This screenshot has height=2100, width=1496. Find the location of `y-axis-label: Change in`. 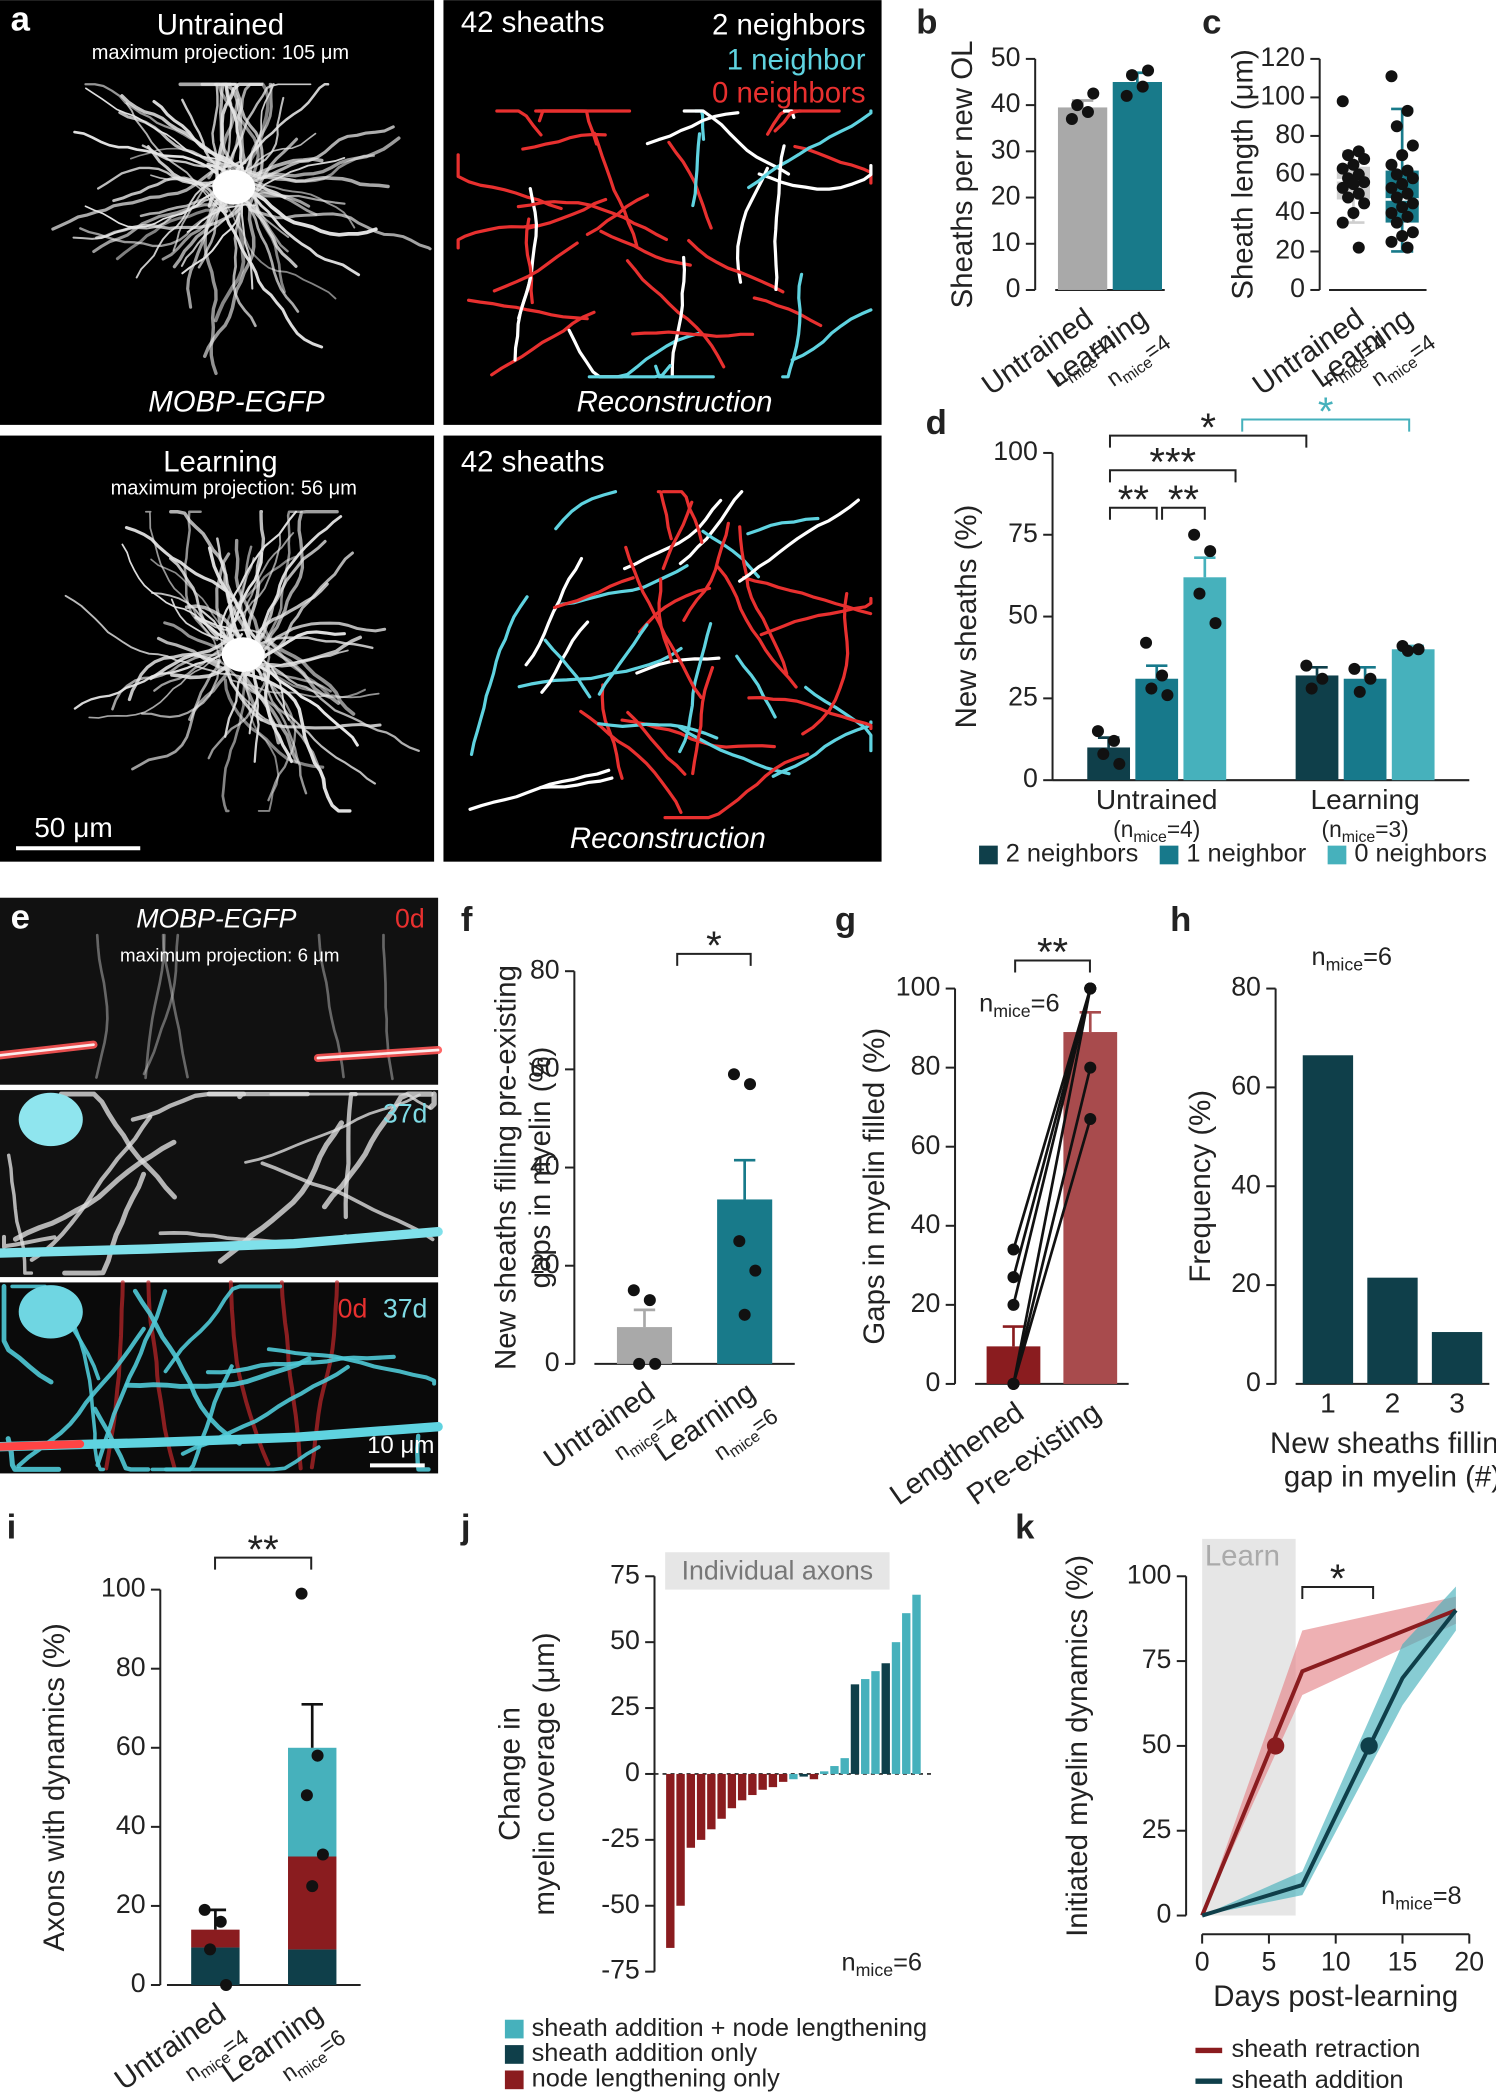

y-axis-label: Change in is located at coordinates (509, 1774).